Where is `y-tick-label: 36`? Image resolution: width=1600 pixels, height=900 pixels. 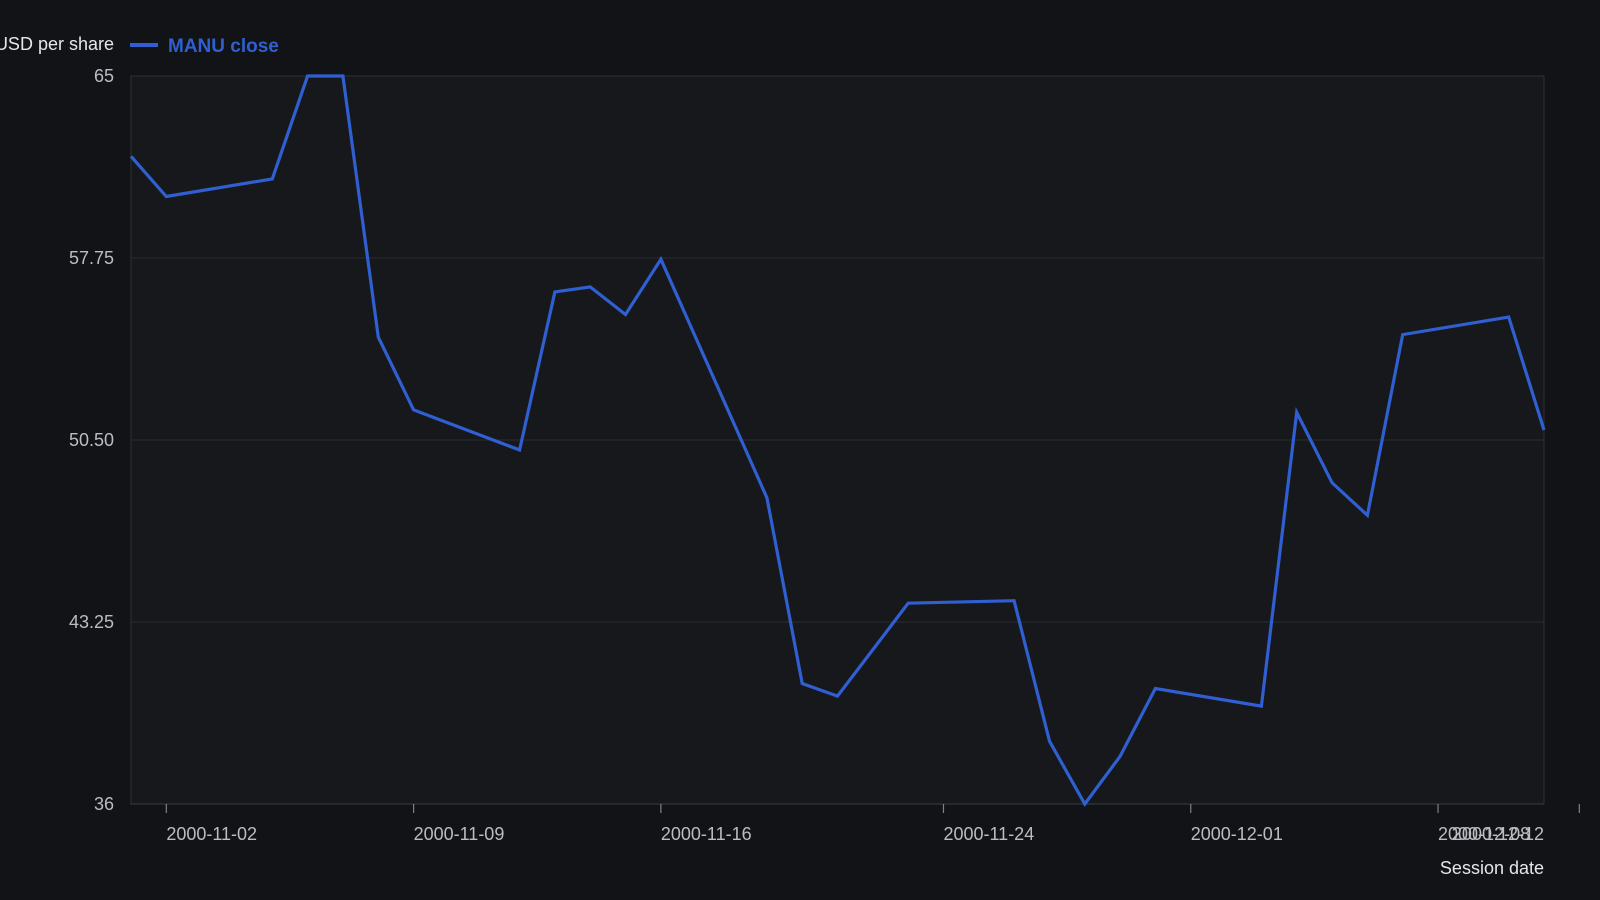
y-tick-label: 36 is located at coordinates (104, 804).